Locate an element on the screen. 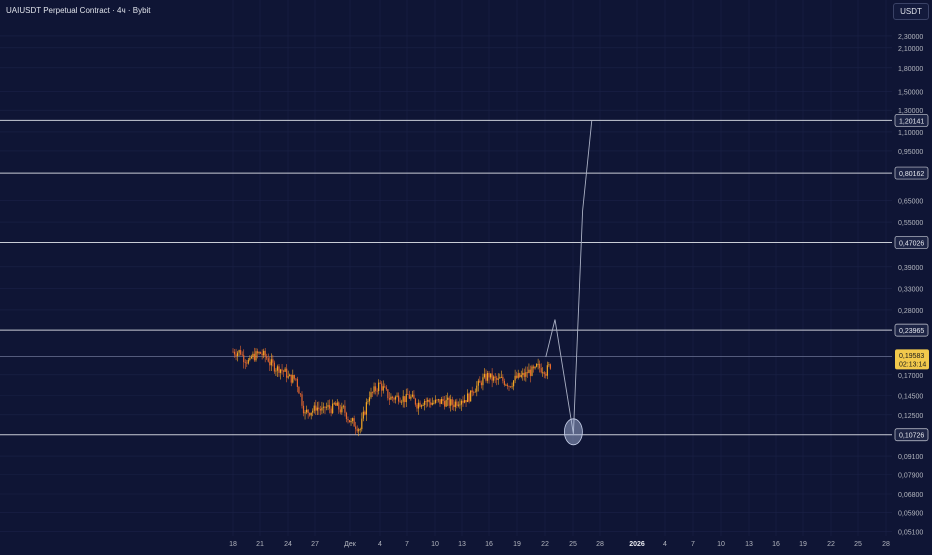 Image resolution: width=932 pixels, height=555 pixels. level-price-label: 0,80162 is located at coordinates (911, 174).